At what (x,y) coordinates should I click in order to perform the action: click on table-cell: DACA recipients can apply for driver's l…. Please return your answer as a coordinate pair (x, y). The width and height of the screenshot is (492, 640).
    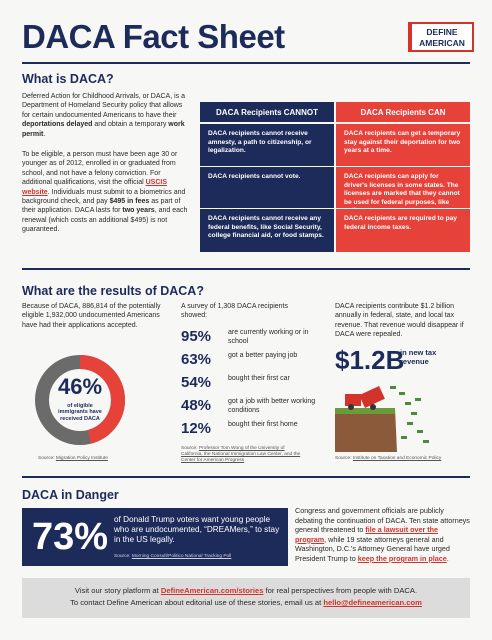
    Looking at the image, I should click on (403, 190).